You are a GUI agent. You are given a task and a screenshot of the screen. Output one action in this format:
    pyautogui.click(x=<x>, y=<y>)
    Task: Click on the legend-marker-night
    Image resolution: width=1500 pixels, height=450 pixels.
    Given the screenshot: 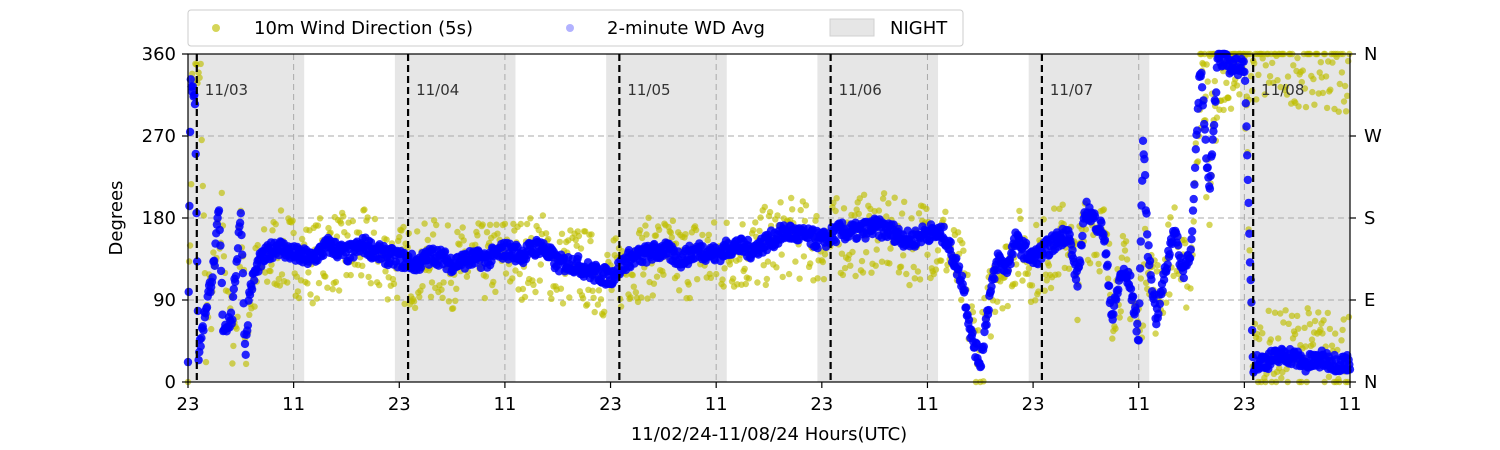 What is the action you would take?
    pyautogui.click(x=852, y=27)
    